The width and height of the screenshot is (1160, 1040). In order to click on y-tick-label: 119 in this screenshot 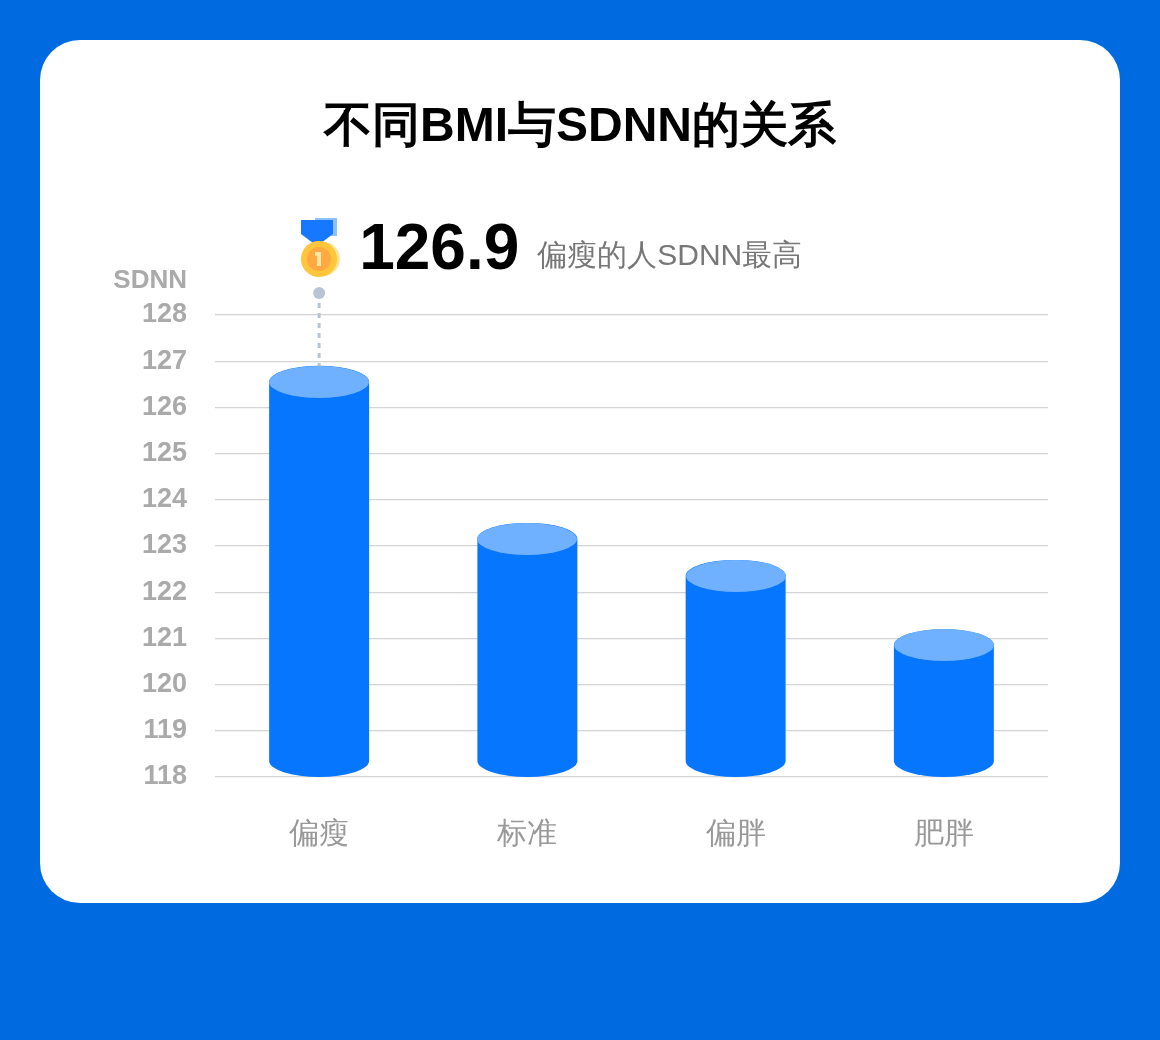, I will do `click(165, 729)`.